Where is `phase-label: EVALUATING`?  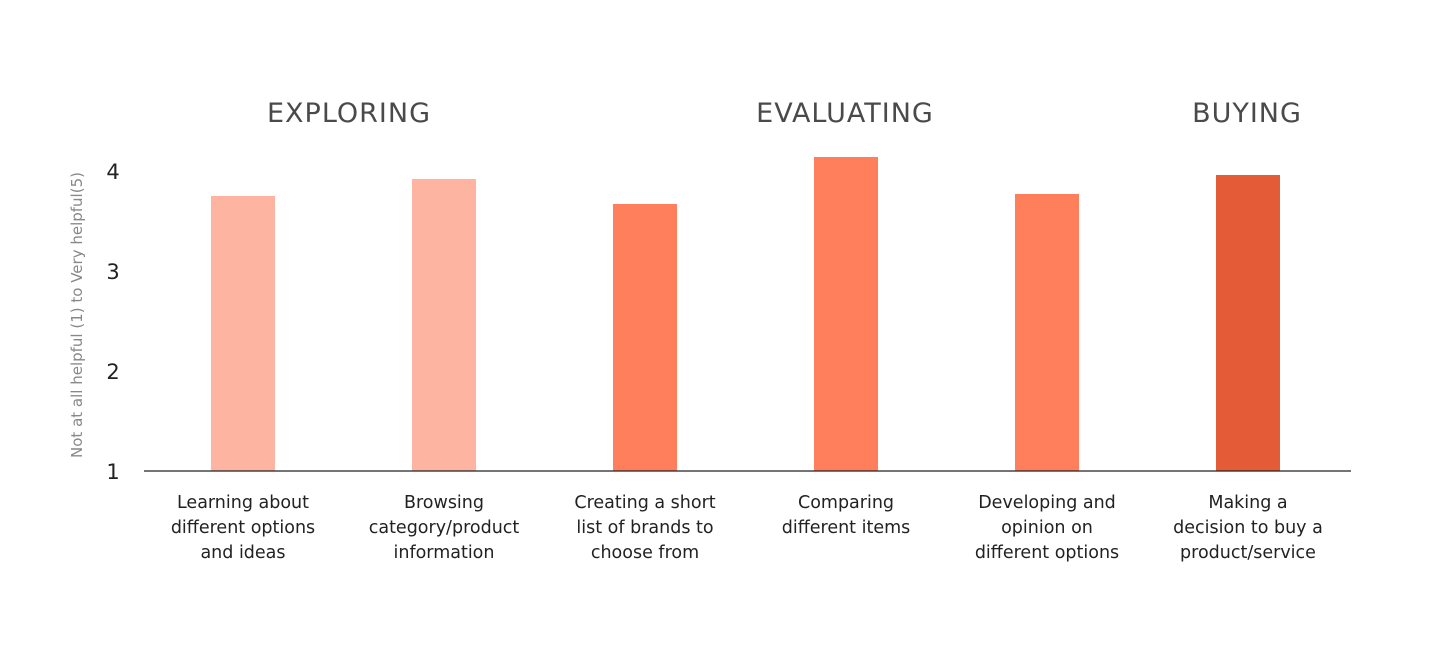
phase-label: EVALUATING is located at coordinates (845, 113).